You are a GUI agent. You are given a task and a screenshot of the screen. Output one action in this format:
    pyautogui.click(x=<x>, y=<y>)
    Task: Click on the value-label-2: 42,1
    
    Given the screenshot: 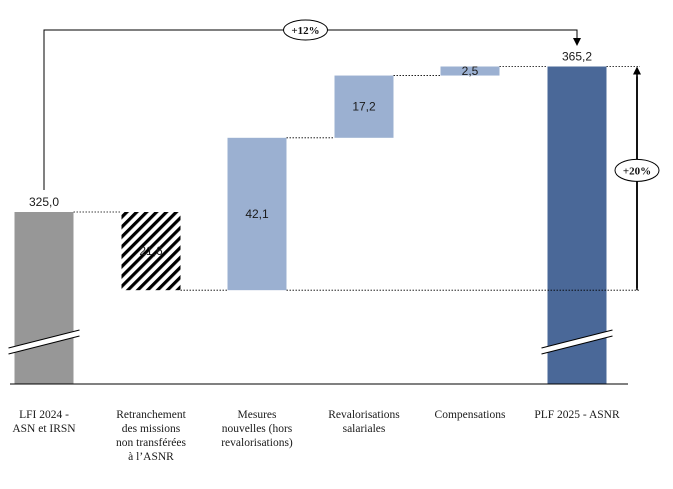 What is the action you would take?
    pyautogui.click(x=257, y=214)
    